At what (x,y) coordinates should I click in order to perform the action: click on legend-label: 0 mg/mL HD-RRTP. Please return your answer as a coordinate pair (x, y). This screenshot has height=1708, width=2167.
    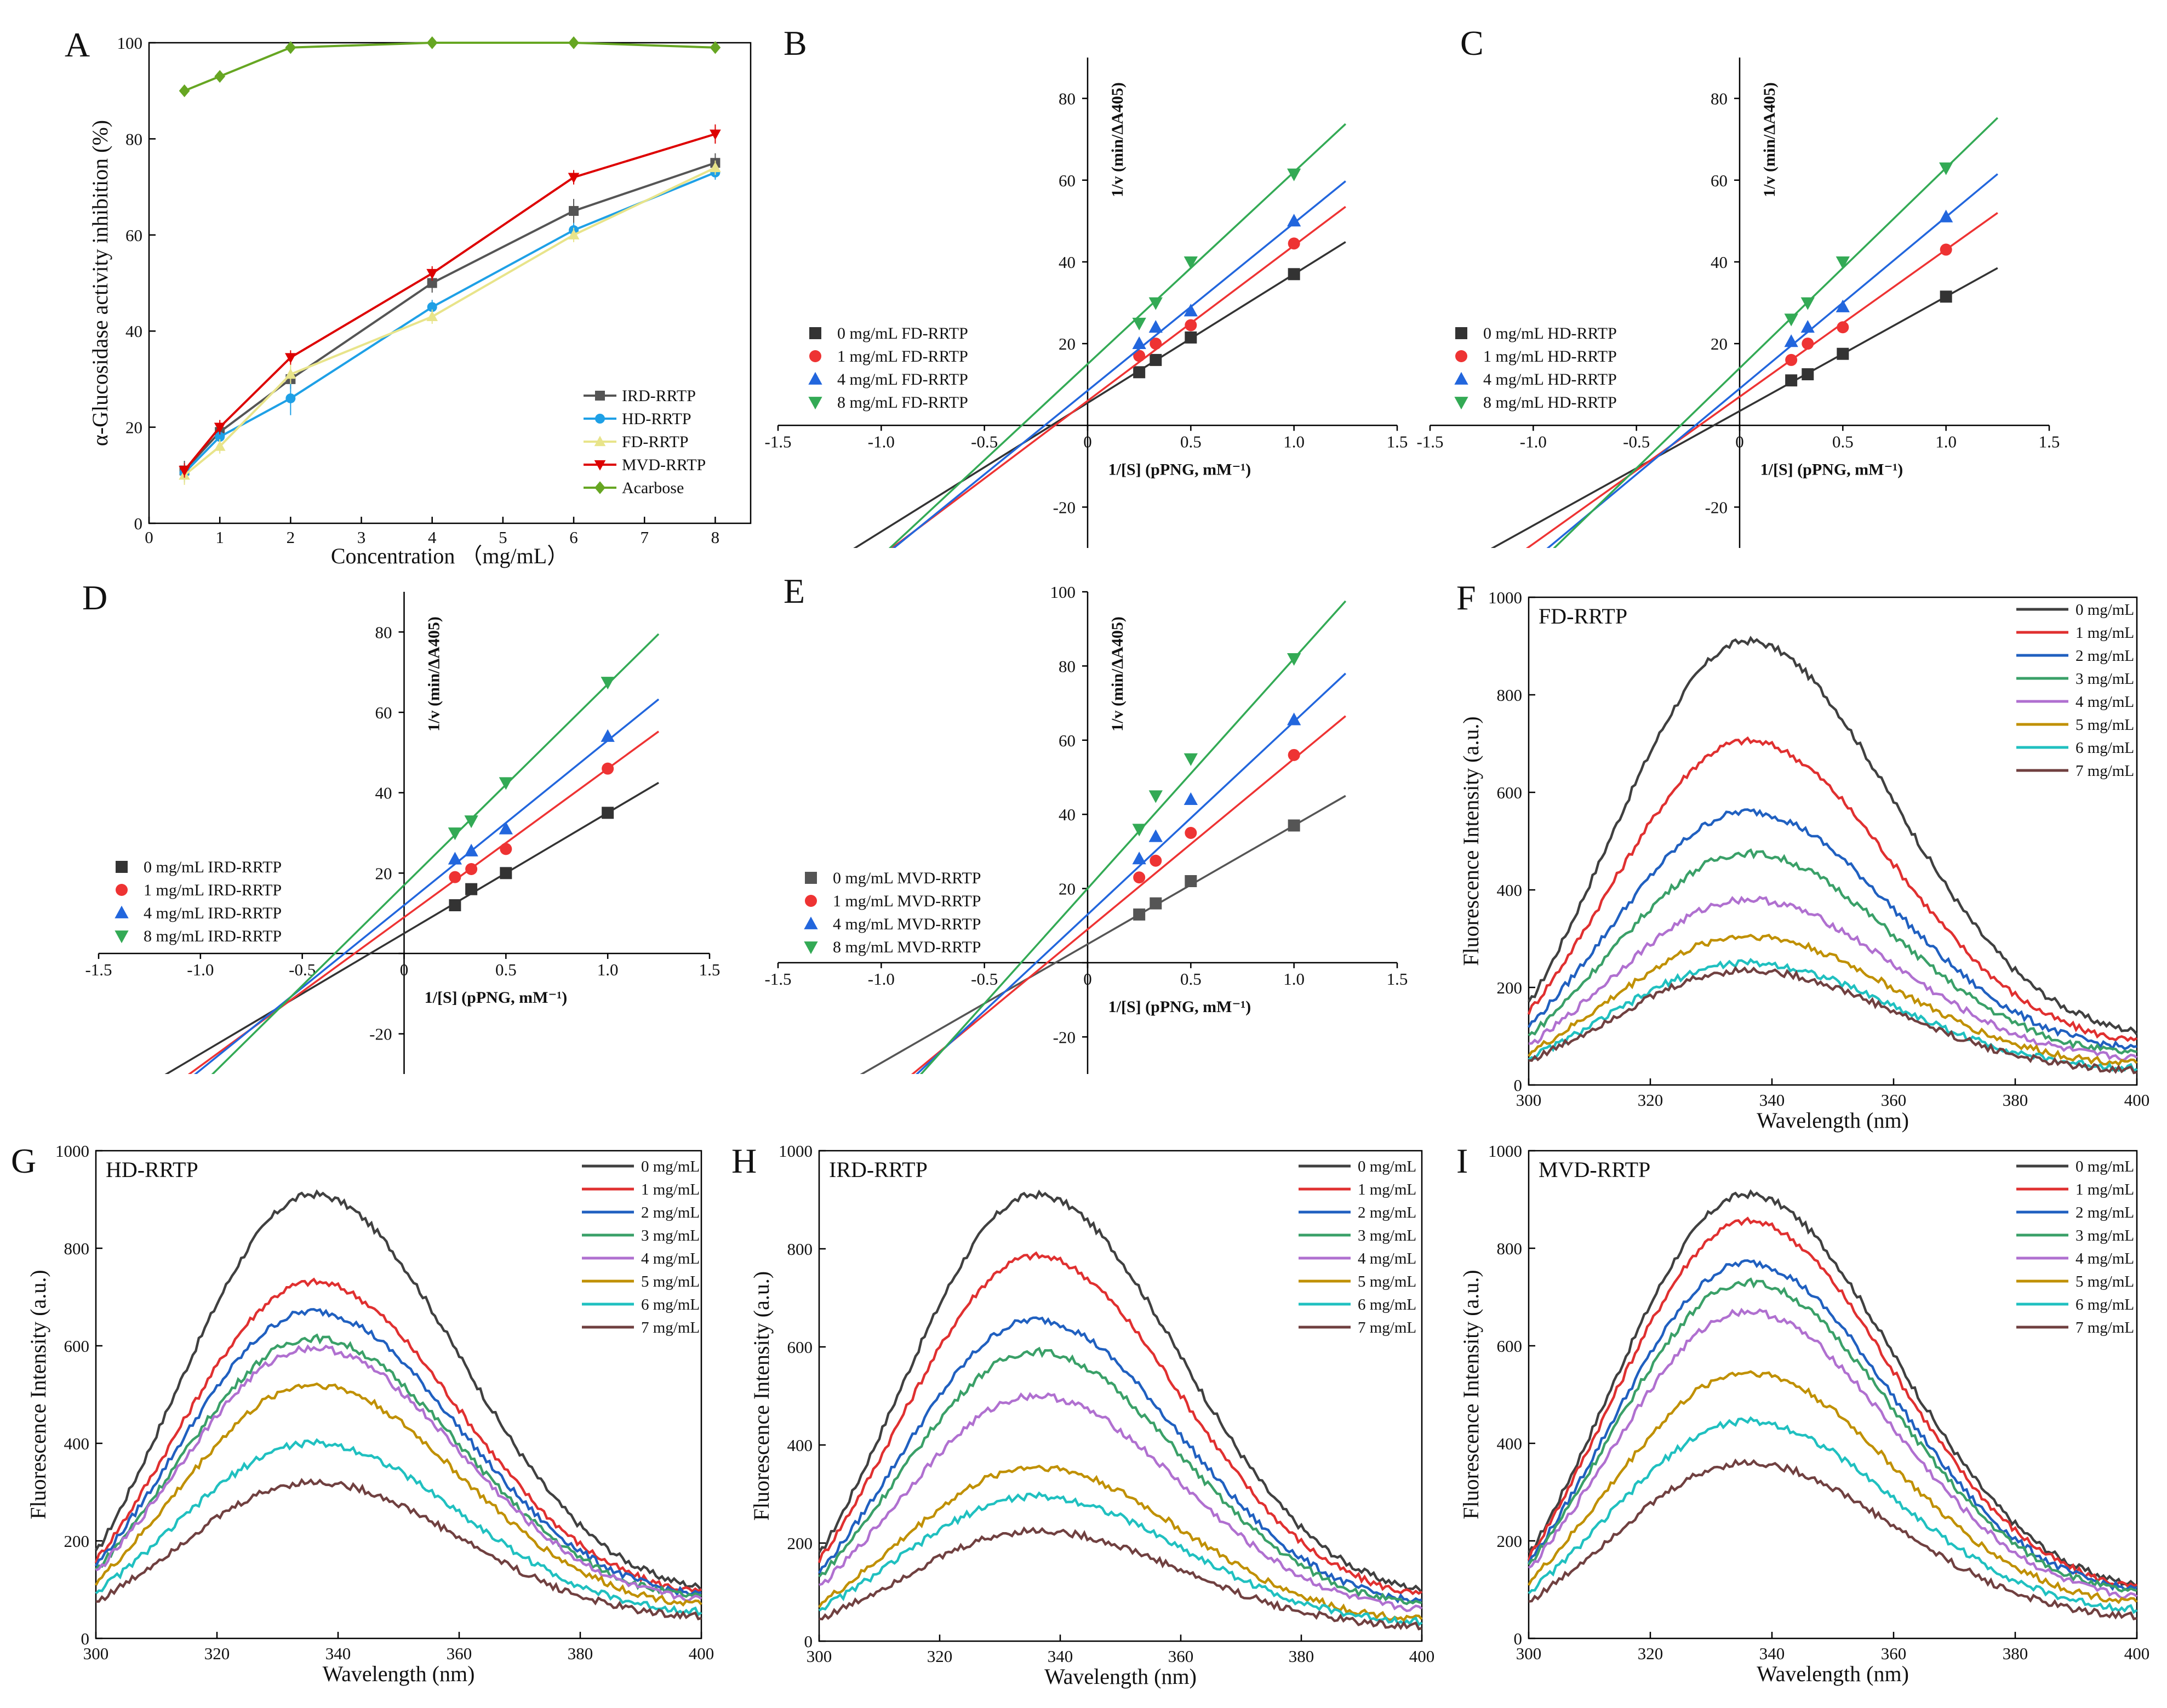
    Looking at the image, I should click on (1550, 333).